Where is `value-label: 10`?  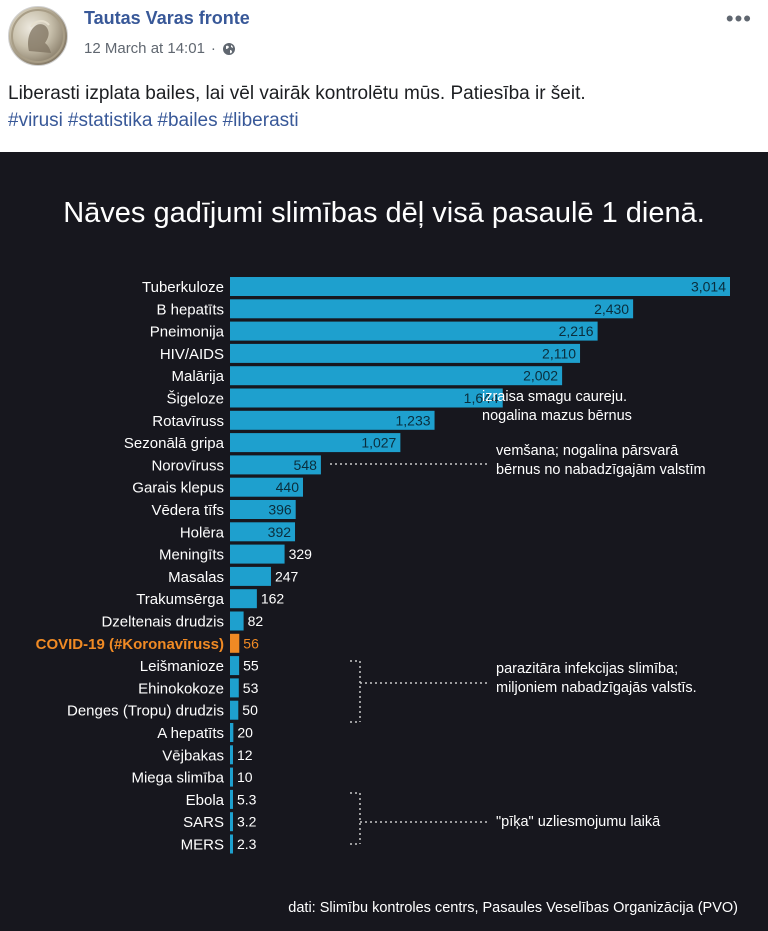
value-label: 10 is located at coordinates (245, 777).